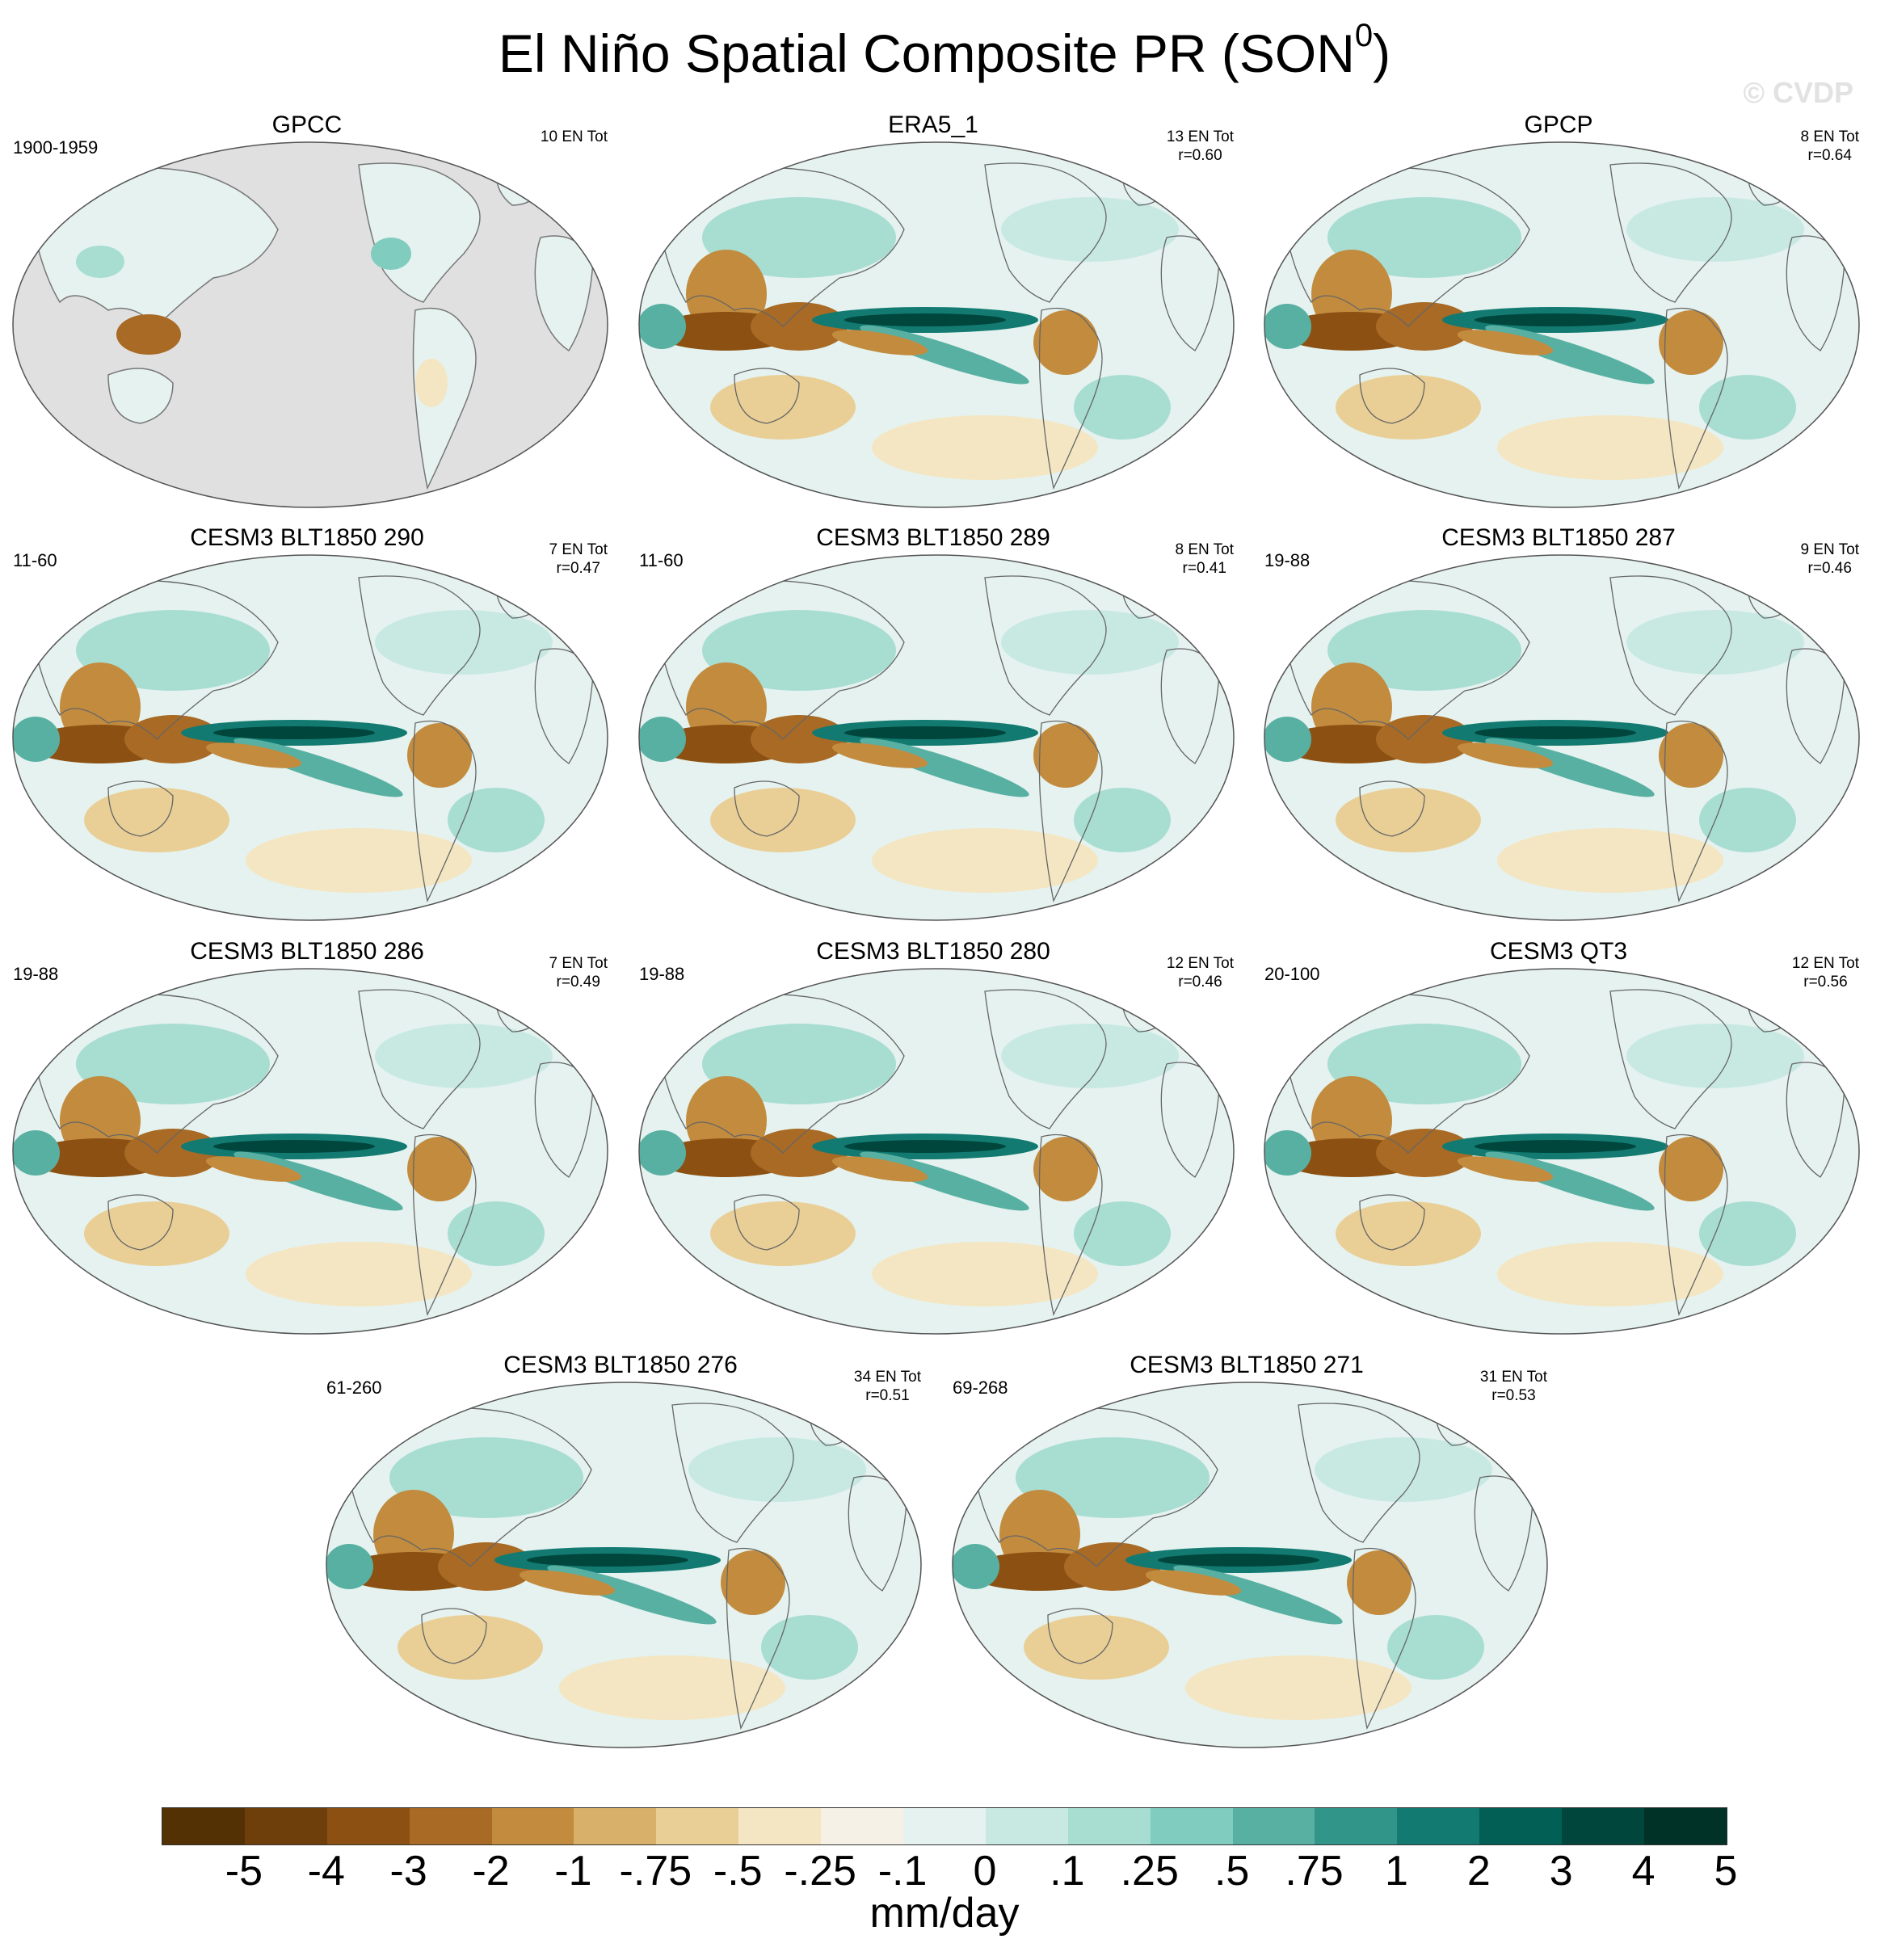 This screenshot has width=1889, height=1960. I want to click on anomaly-dry-maritime, so click(148, 334).